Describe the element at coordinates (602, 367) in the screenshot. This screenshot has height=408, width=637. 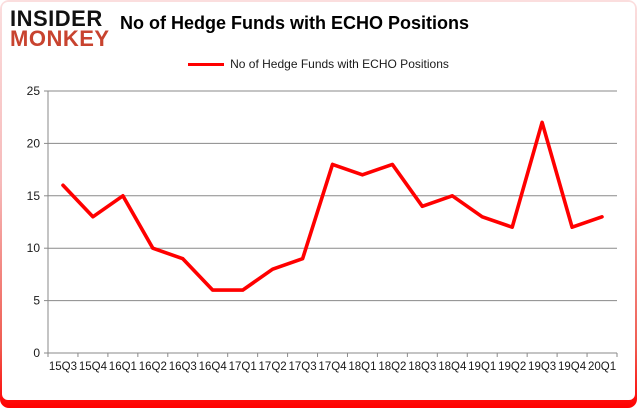
I see `x-tick-label: 20Q1` at that location.